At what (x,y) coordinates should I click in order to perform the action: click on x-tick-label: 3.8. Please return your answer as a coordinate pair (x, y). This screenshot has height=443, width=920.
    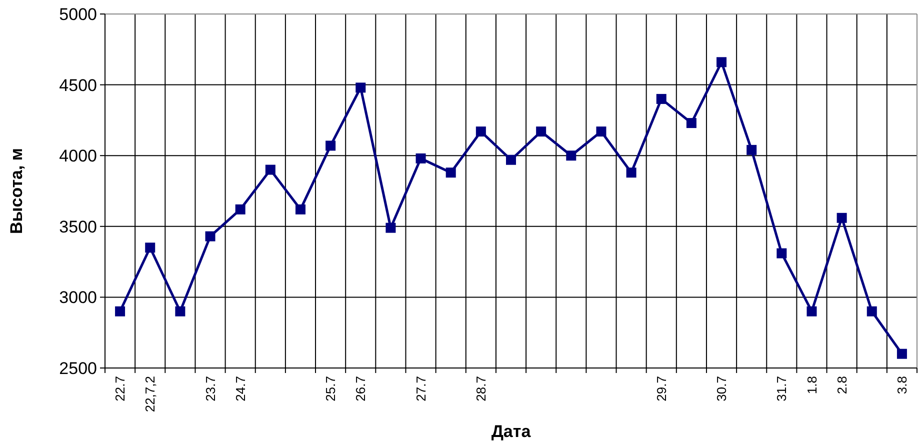
    Looking at the image, I should click on (902, 385).